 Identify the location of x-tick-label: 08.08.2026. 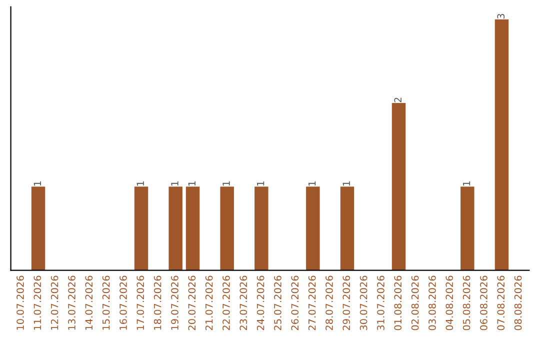
(518, 303).